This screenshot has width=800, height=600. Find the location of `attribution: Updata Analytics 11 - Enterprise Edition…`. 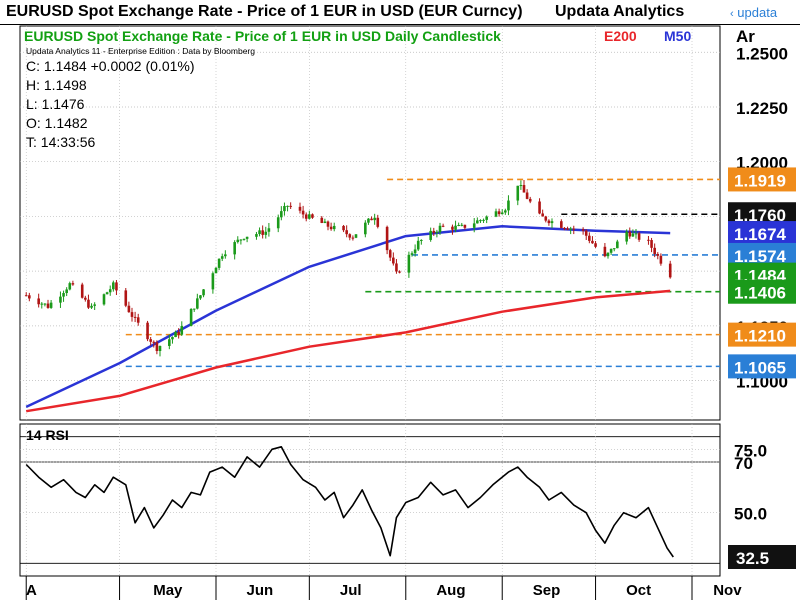

attribution: Updata Analytics 11 - Enterprise Edition… is located at coordinates (140, 51).